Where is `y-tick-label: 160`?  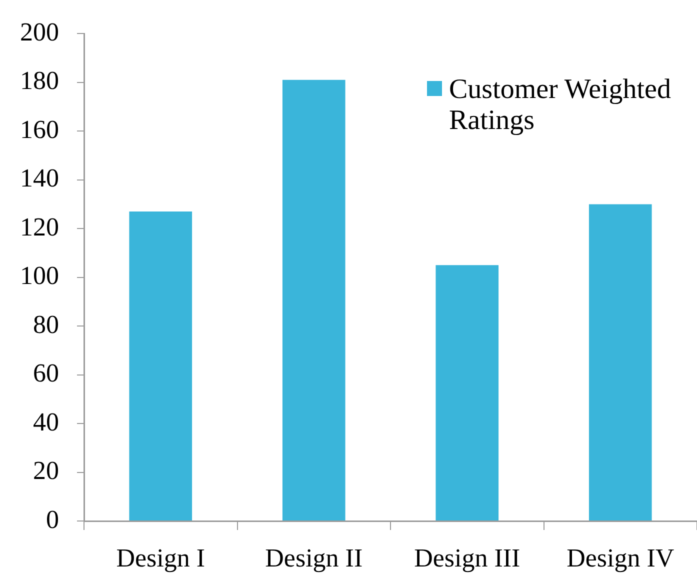 y-tick-label: 160 is located at coordinates (39, 129).